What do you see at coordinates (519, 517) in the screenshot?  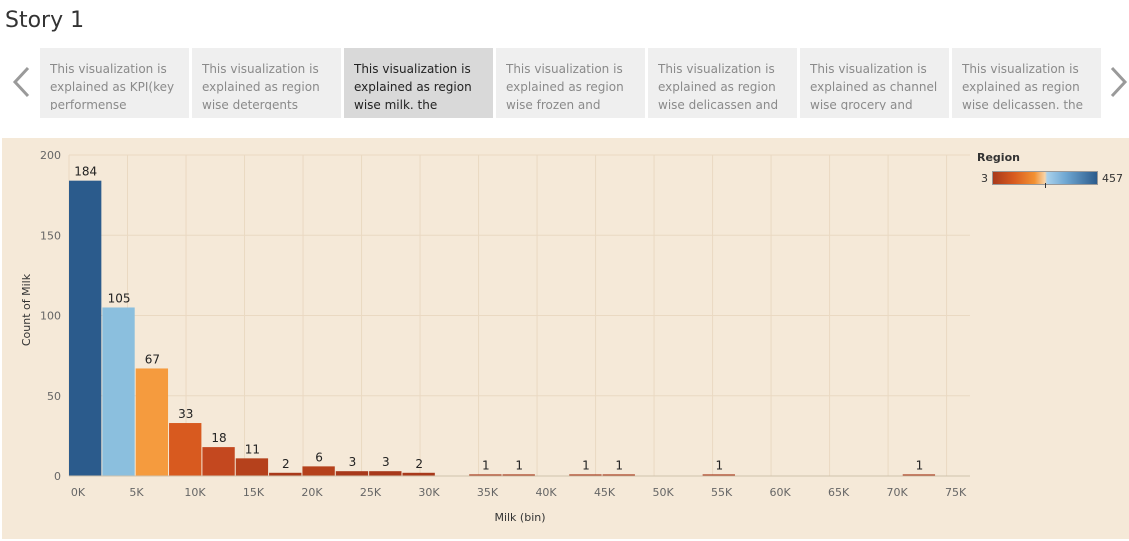 I see `x-axis-title: Milk (bin)` at bounding box center [519, 517].